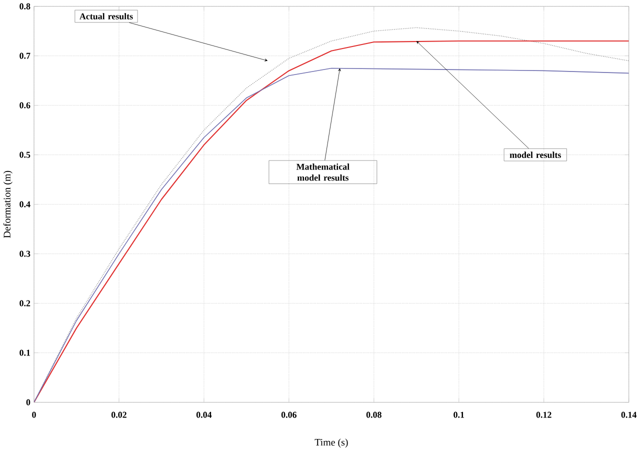 This screenshot has height=451, width=640. Describe the element at coordinates (535, 155) in the screenshot. I see `annotation: model results` at that location.